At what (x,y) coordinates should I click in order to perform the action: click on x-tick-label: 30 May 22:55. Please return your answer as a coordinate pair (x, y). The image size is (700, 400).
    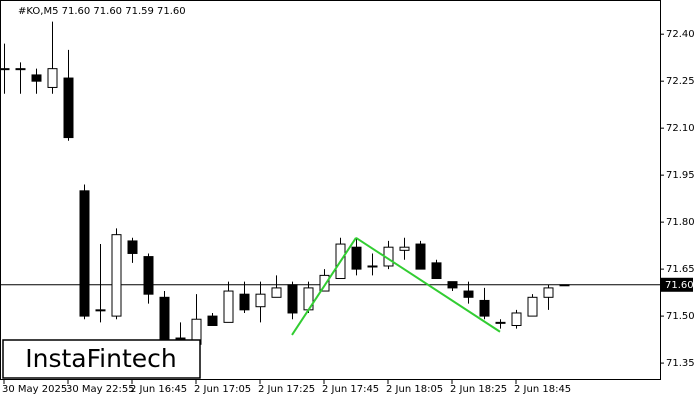
    Looking at the image, I should click on (100, 389).